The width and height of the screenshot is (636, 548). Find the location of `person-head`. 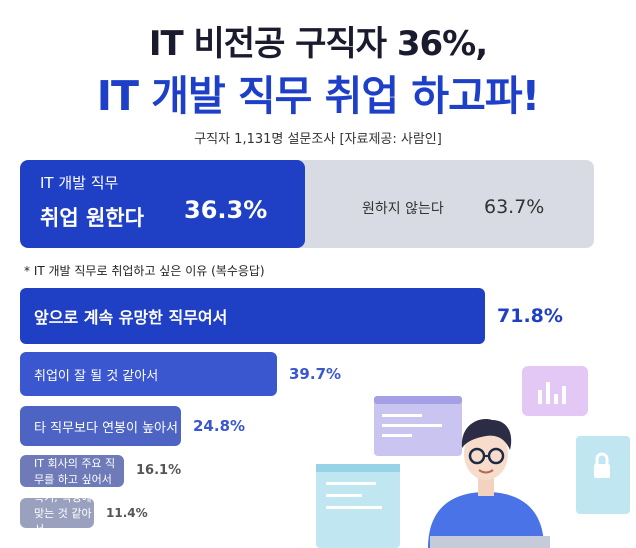

person-head is located at coordinates (486, 454).